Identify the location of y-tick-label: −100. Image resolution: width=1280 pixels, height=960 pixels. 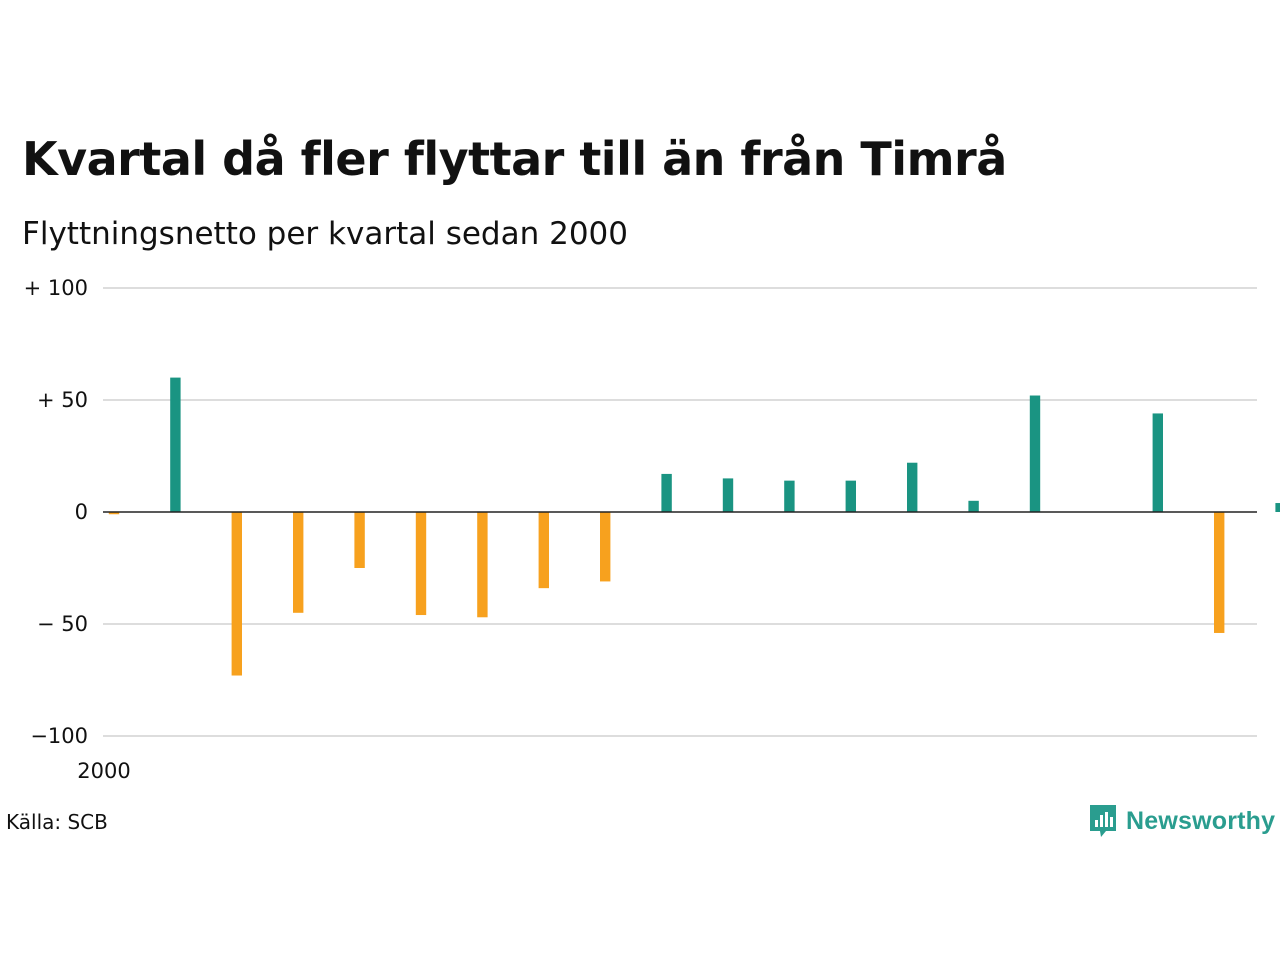
(59, 736).